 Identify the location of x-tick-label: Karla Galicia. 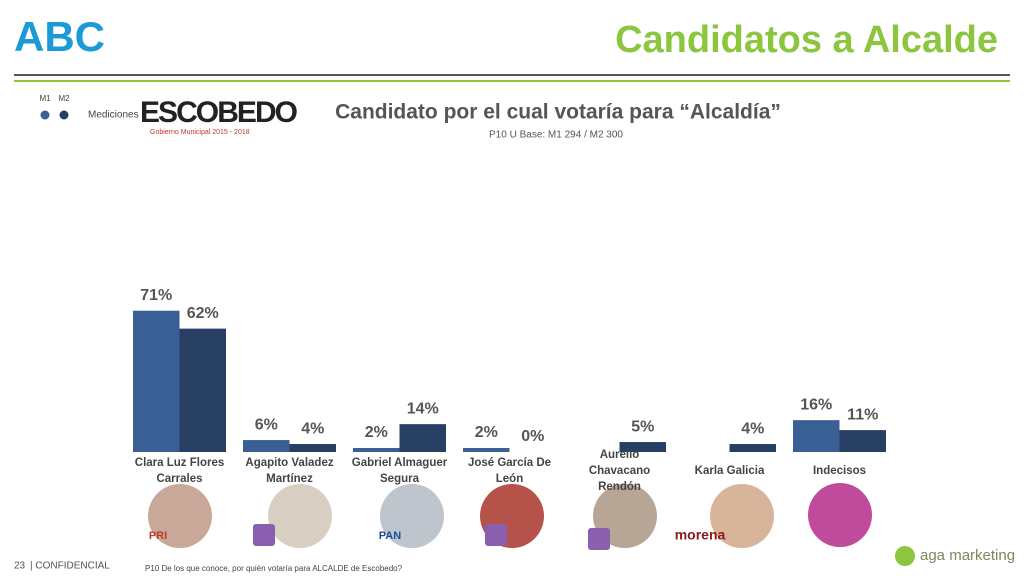
(729, 471).